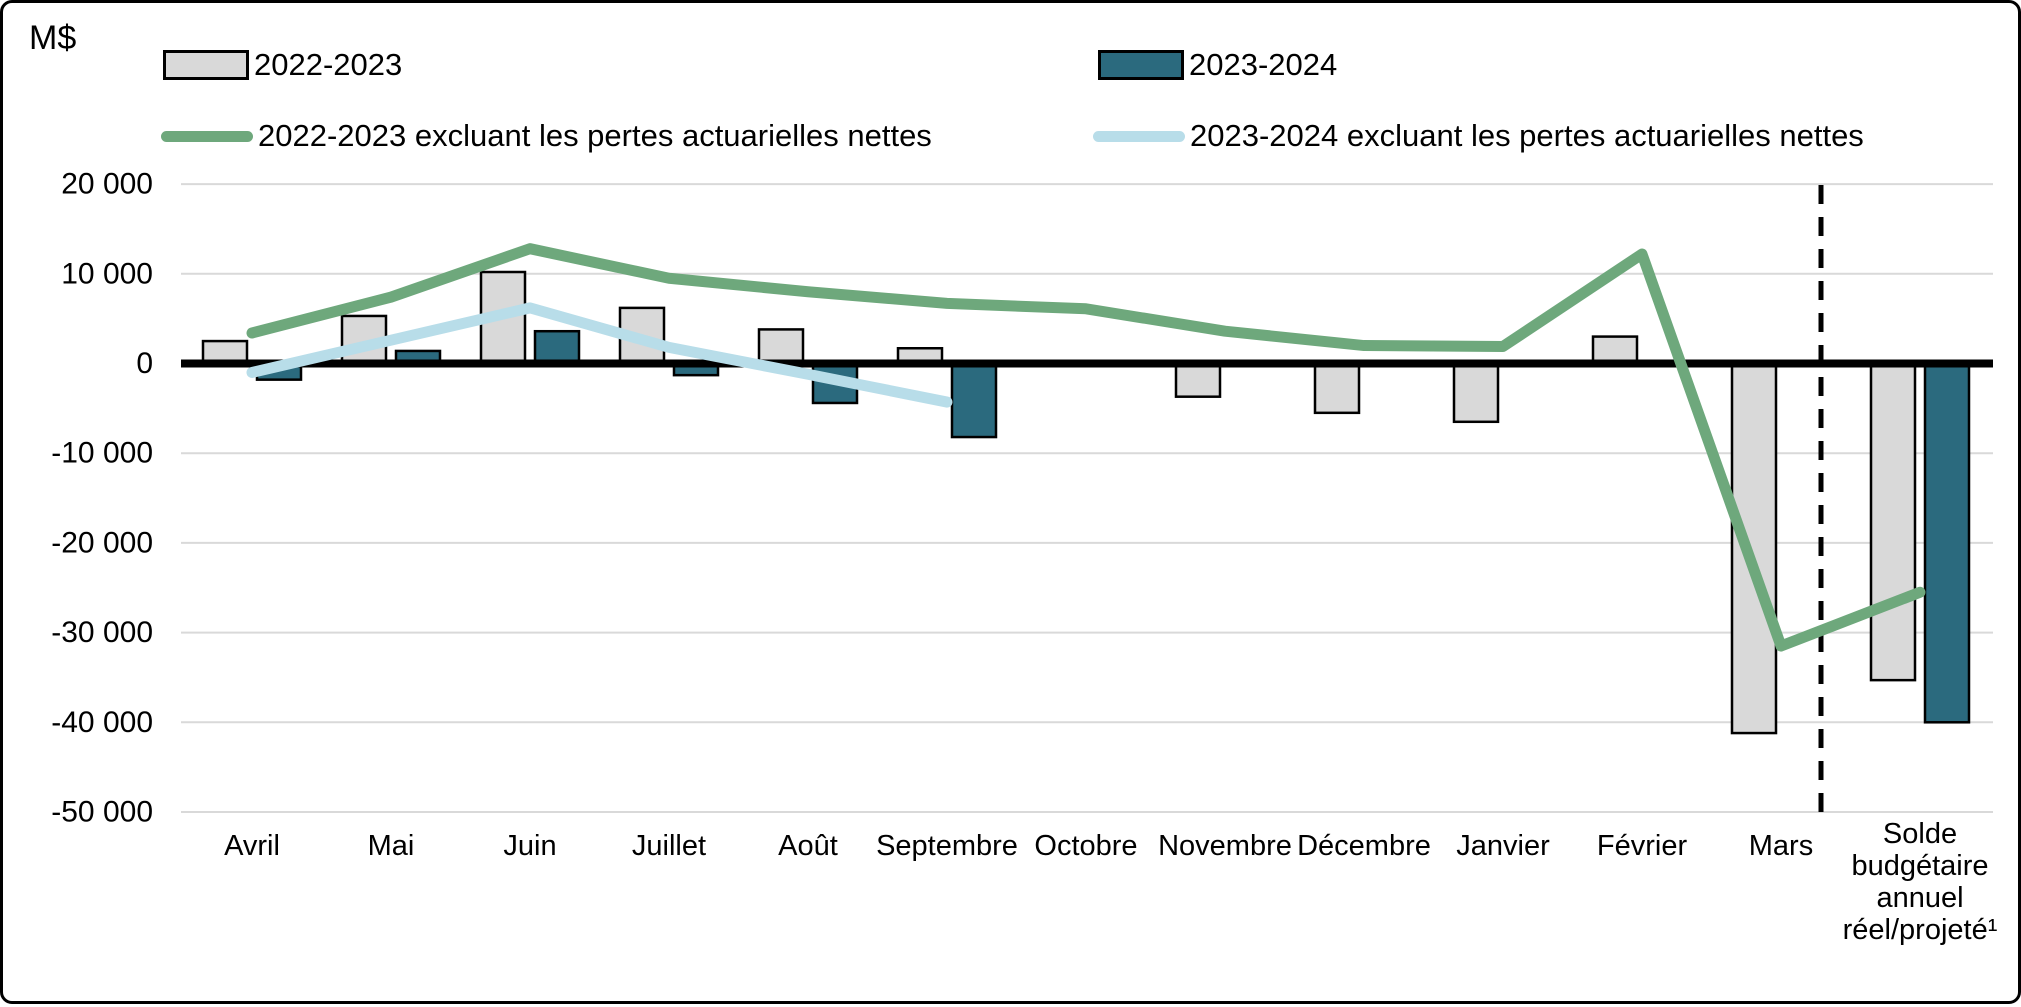 Image resolution: width=2021 pixels, height=1007 pixels. What do you see at coordinates (1920, 834) in the screenshot?
I see `x-label-solde-line-1: Solde` at bounding box center [1920, 834].